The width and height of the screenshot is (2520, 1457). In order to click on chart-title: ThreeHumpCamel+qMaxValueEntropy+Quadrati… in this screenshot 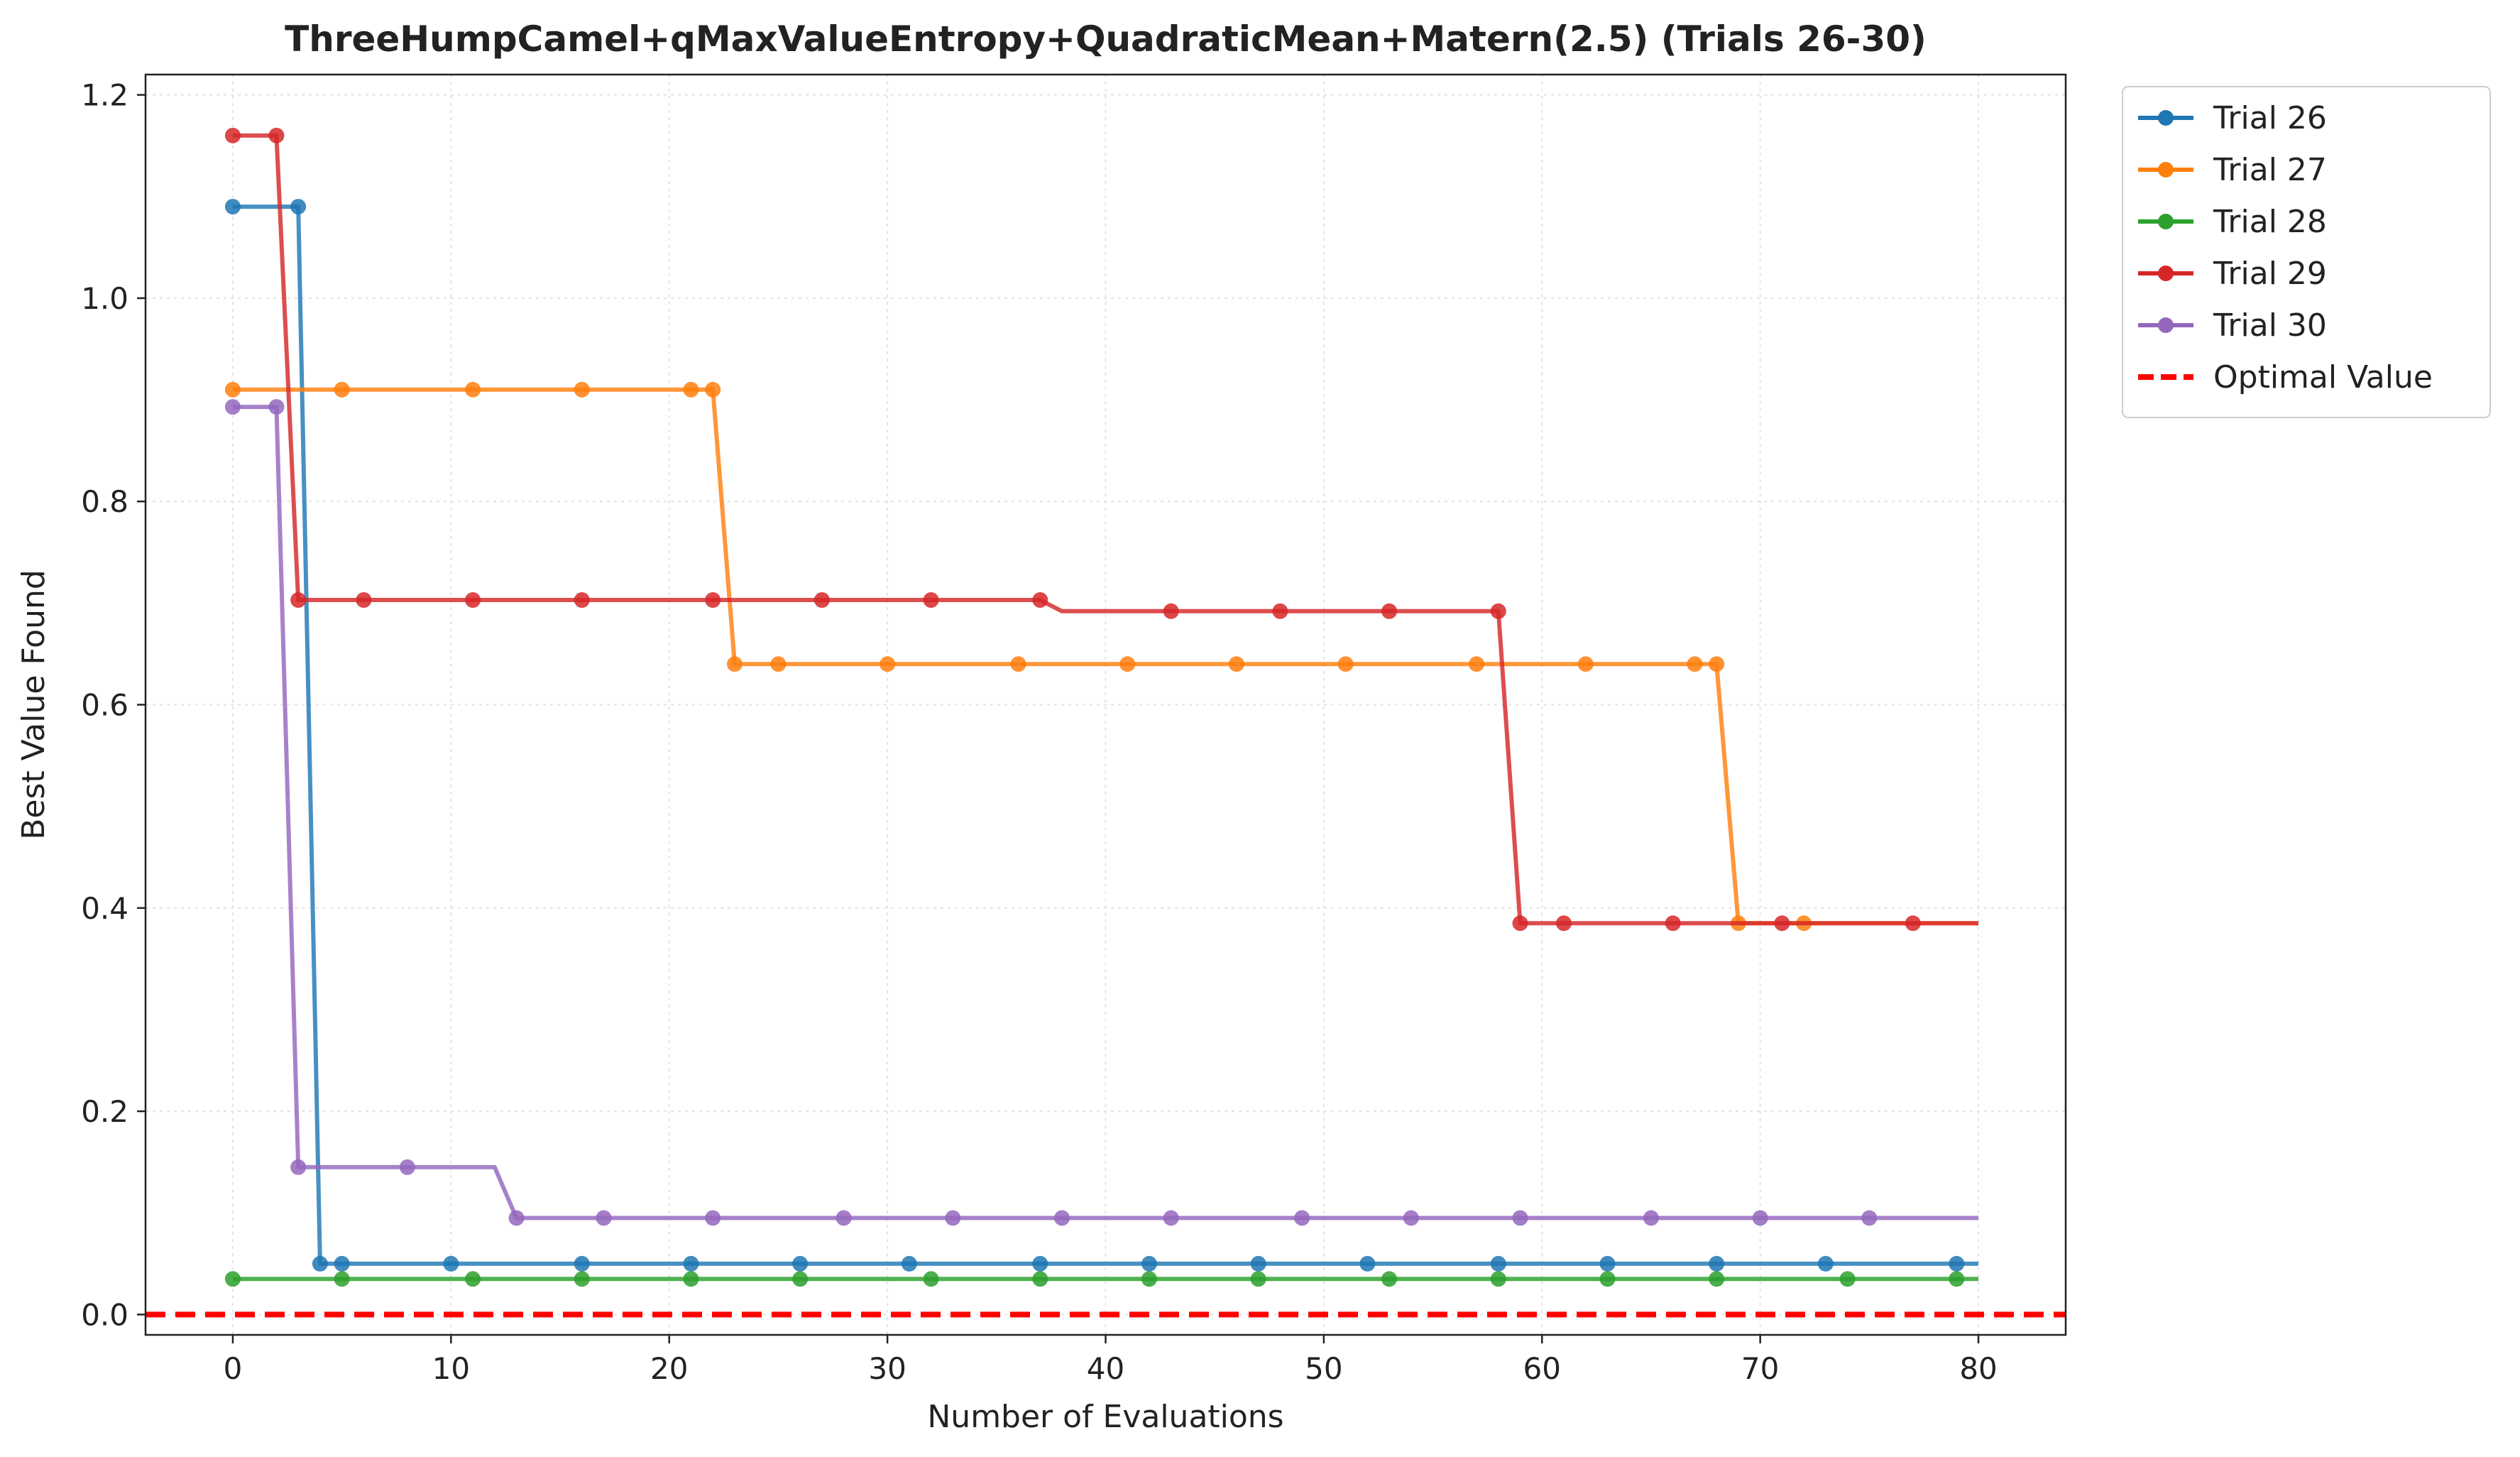, I will do `click(1106, 39)`.